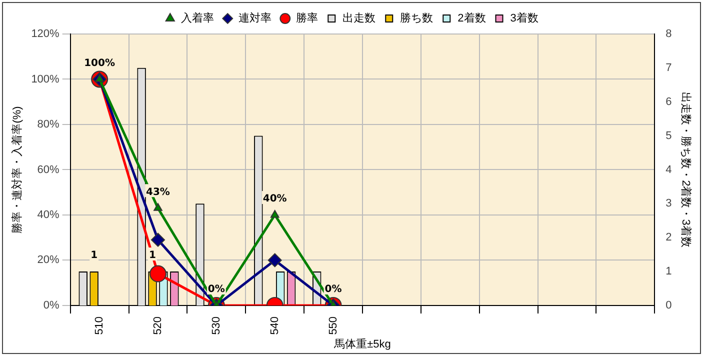 The height and width of the screenshot is (356, 703). Describe the element at coordinates (333, 325) in the screenshot. I see `x-tick-label: 550` at that location.